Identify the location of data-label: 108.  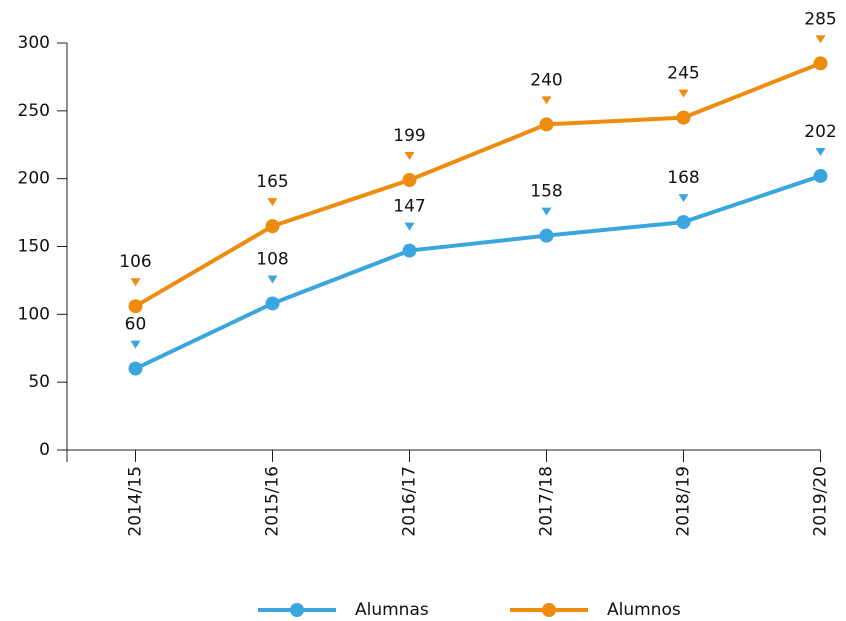
(272, 259).